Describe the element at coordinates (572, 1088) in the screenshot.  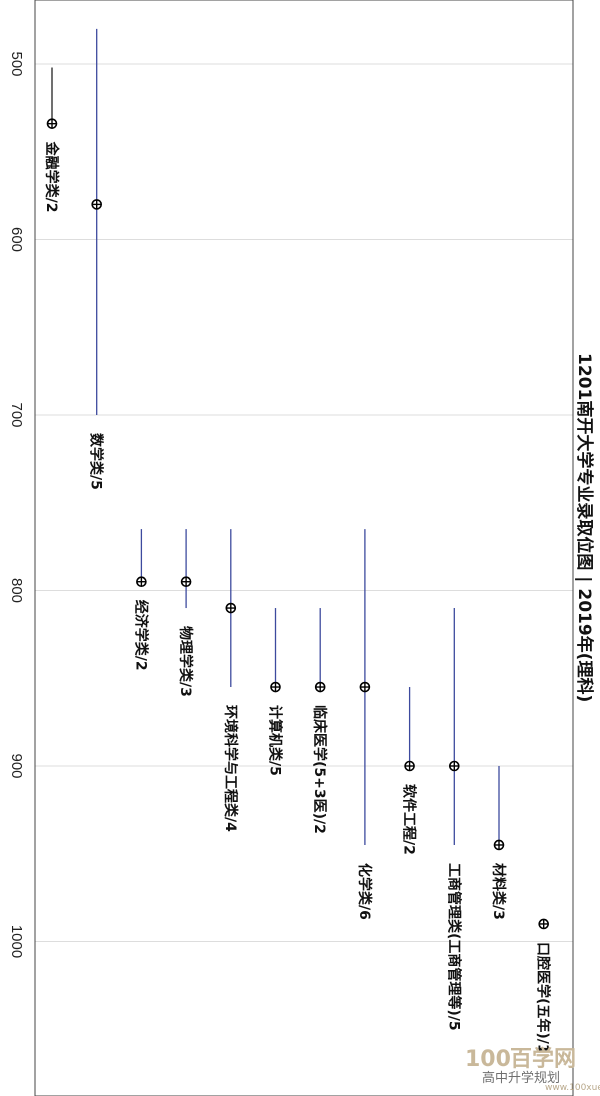
I see `watermark-url: www.100xue.net` at that location.